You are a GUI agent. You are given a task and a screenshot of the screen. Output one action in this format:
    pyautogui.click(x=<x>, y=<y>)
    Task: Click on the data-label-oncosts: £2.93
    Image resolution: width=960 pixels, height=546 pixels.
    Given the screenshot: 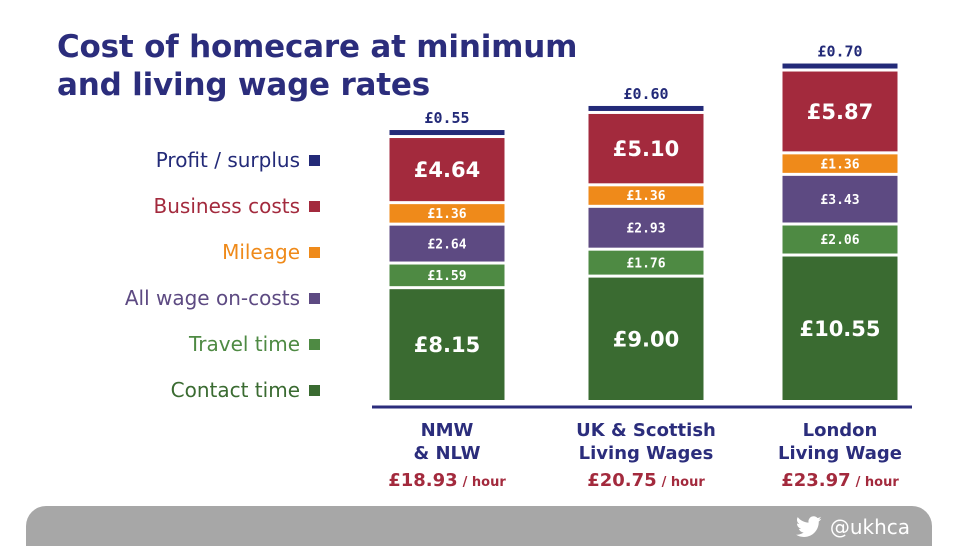 What is the action you would take?
    pyautogui.click(x=645, y=228)
    